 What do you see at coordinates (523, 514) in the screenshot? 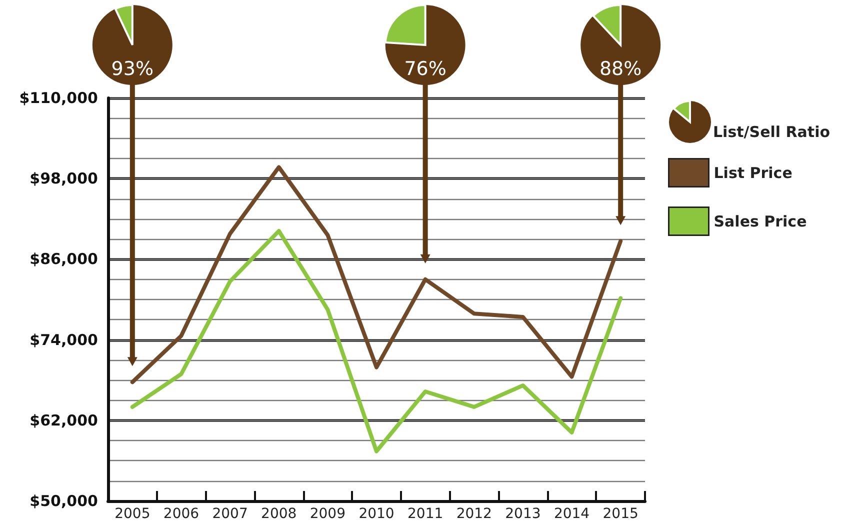
I see `x-tick-label: 2013` at bounding box center [523, 514].